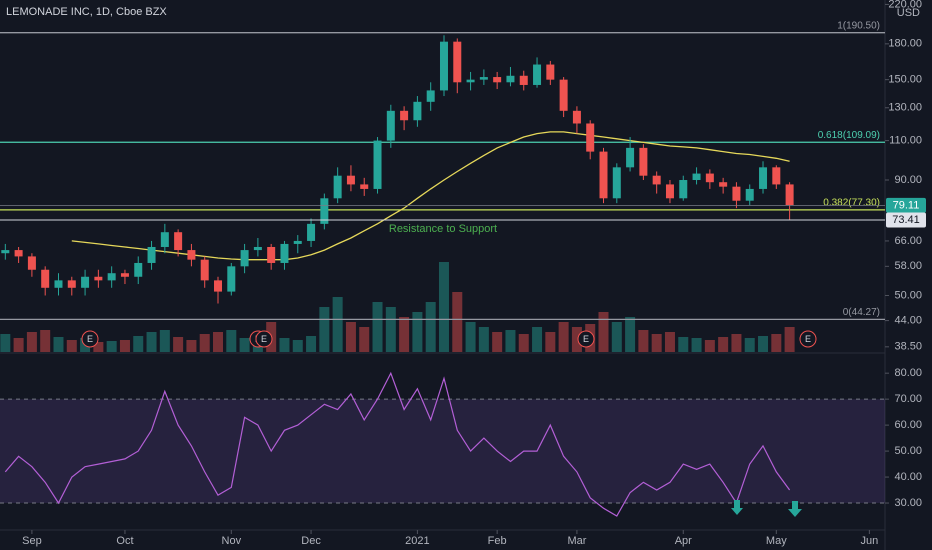  I want to click on y-tick-label: 60.00, so click(908, 425).